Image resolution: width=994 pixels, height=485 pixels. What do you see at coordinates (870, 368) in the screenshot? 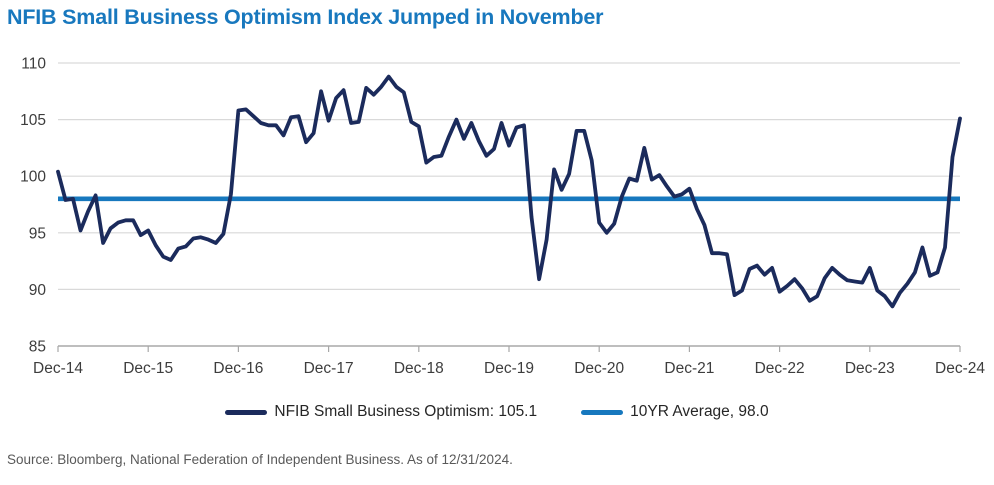
I see `x-axis-tick-label: Dec-23` at bounding box center [870, 368].